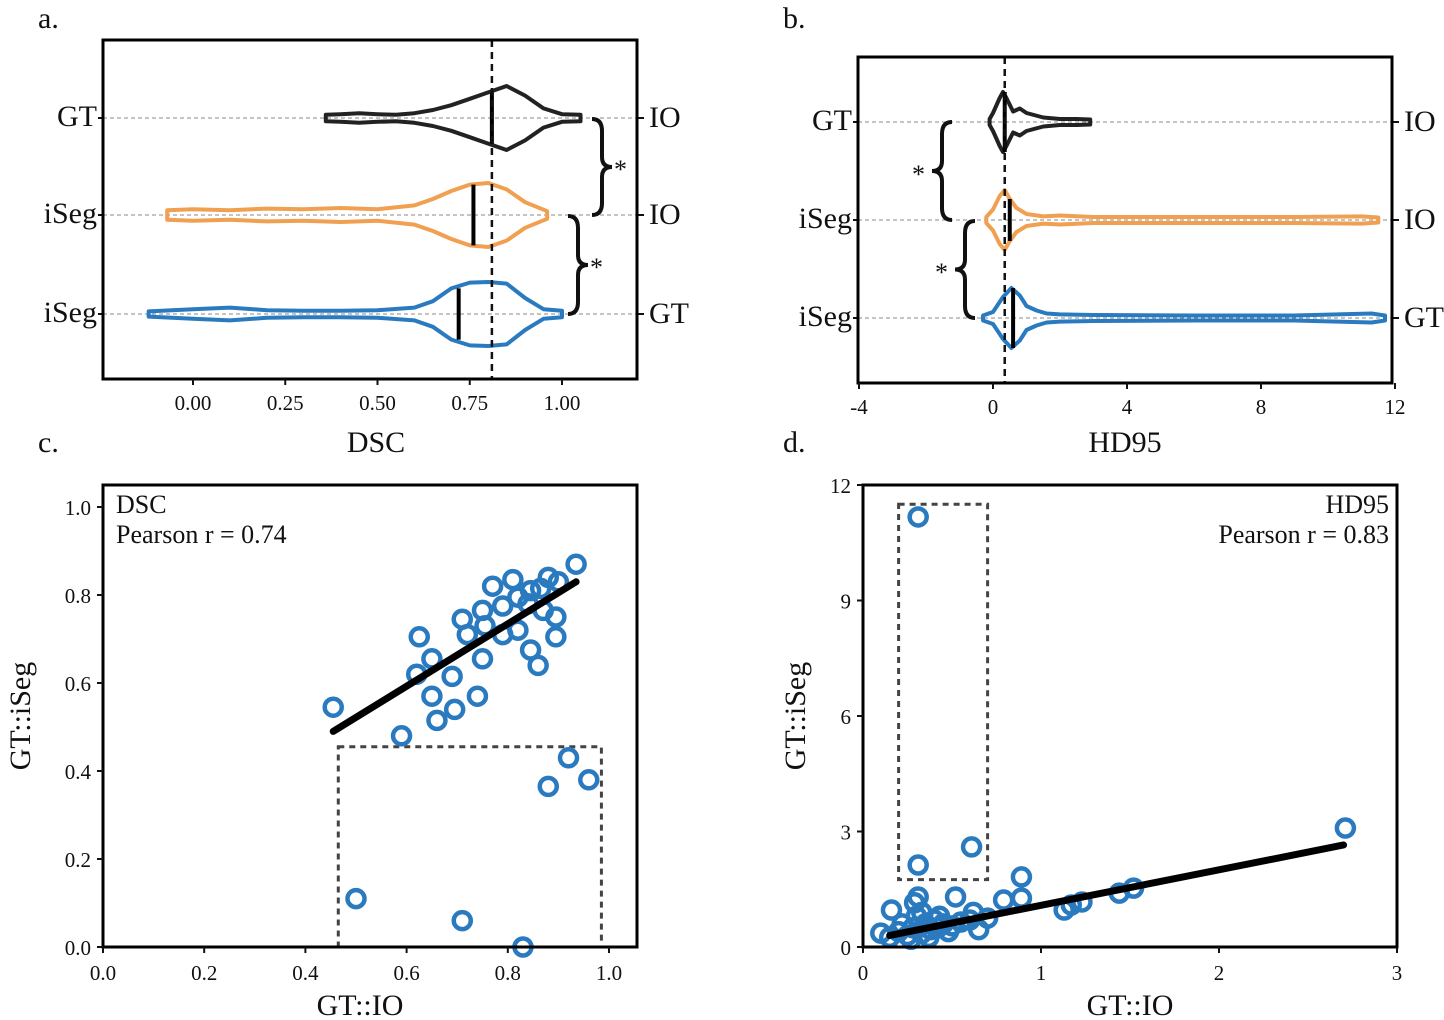  What do you see at coordinates (863, 973) in the screenshot?
I see `x-tick-label: 0` at bounding box center [863, 973].